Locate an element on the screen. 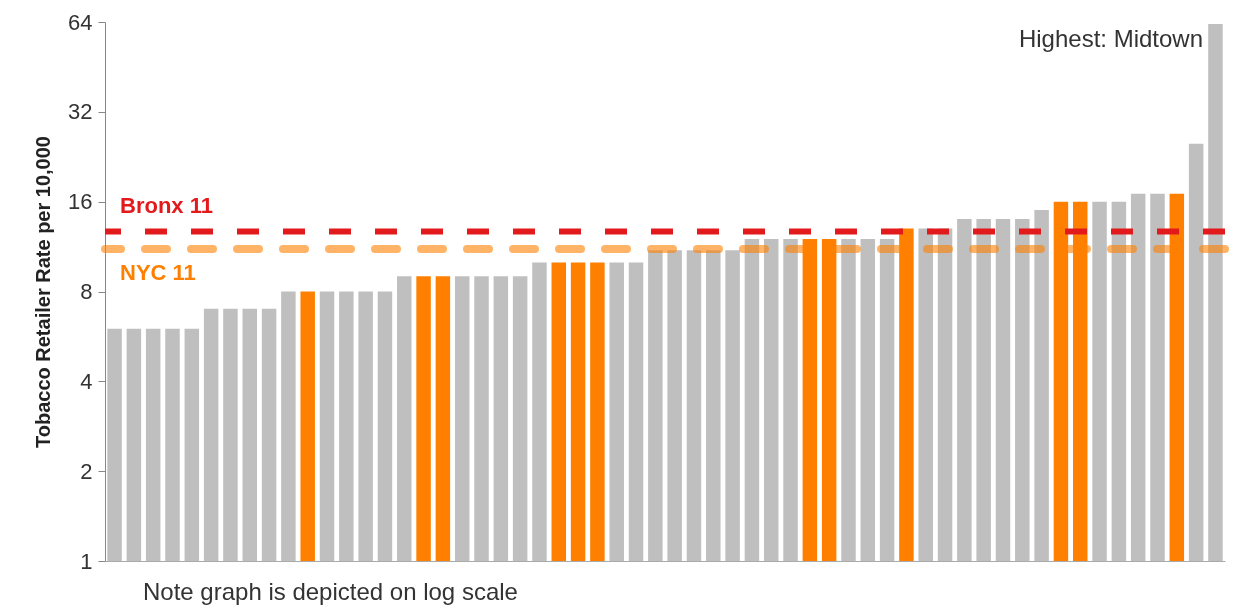 The image size is (1234, 616). ref-line-label: NYC 11 is located at coordinates (158, 273).